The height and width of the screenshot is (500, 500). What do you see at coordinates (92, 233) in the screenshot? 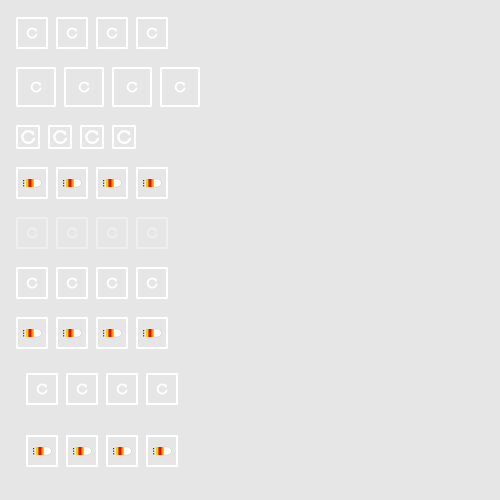
I see `refresh-row-disabled` at bounding box center [92, 233].